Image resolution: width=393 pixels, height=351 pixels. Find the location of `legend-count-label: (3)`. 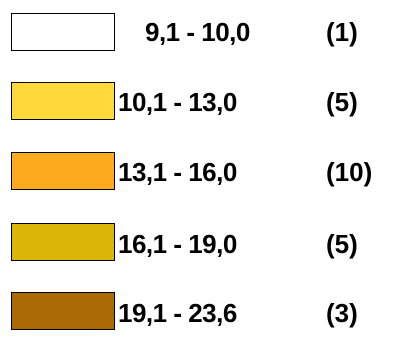

legend-count-label: (3) is located at coordinates (342, 313).